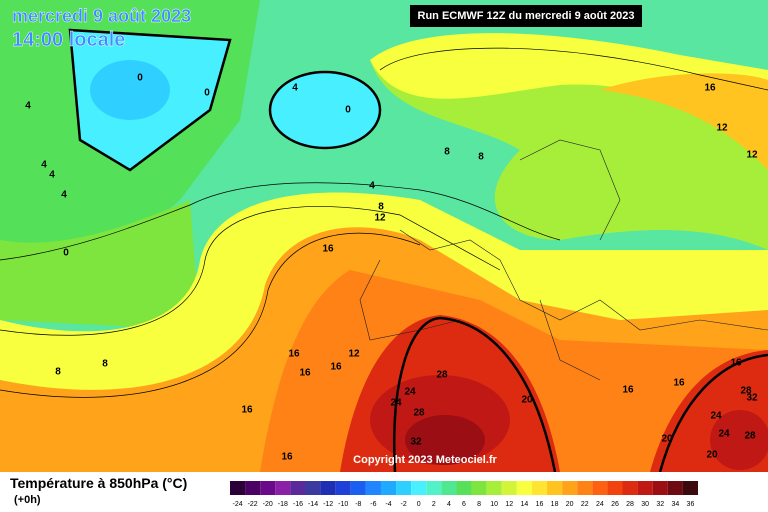 The height and width of the screenshot is (512, 768). Describe the element at coordinates (615, 504) in the screenshot. I see `legend-label: 26` at that location.